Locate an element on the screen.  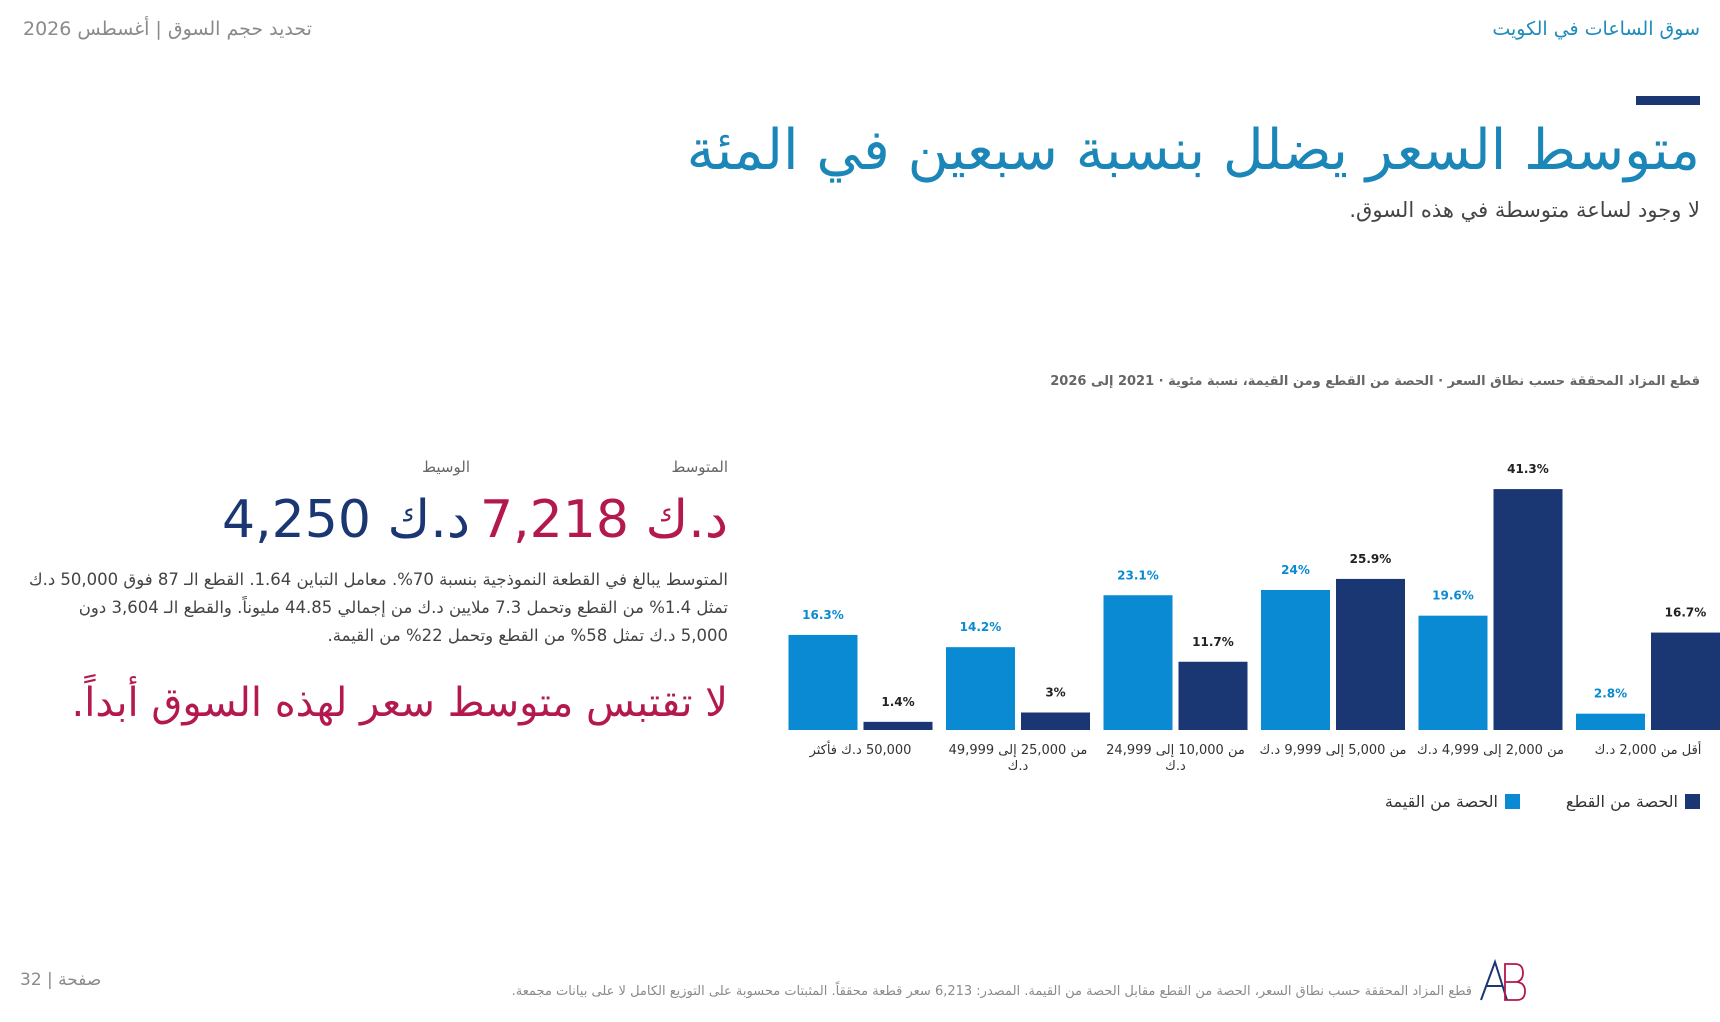
median-value: د.ك 4,250 is located at coordinates (346, 520).